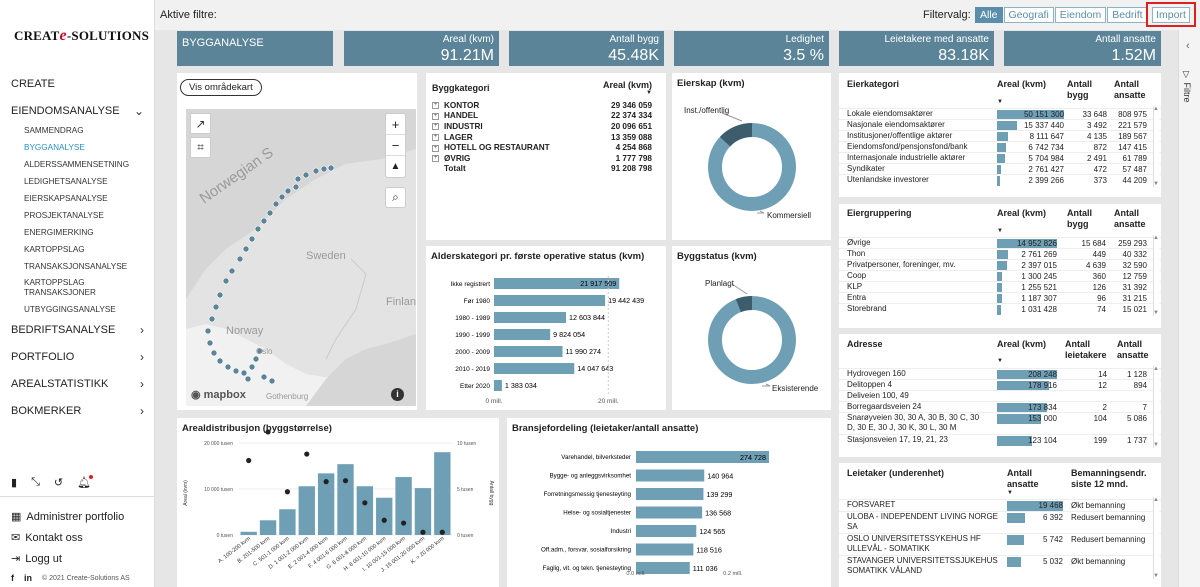 The height and width of the screenshot is (587, 1200). What do you see at coordinates (395, 124) in the screenshot?
I see `zoom-in-icon: +` at bounding box center [395, 124].